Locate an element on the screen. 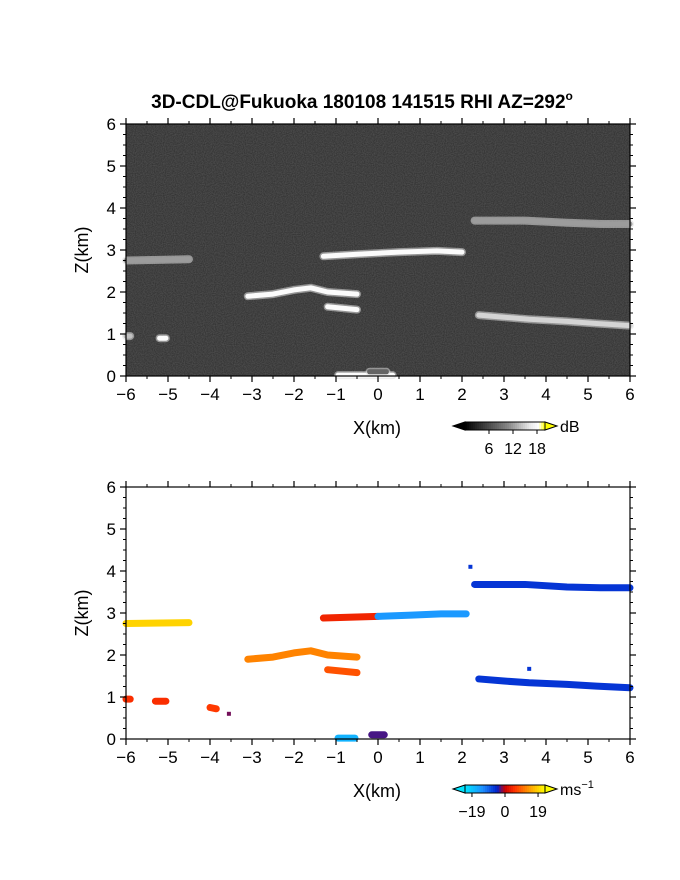 The height and width of the screenshot is (880, 680). dop-y-tick-label: 0 is located at coordinates (111, 739).